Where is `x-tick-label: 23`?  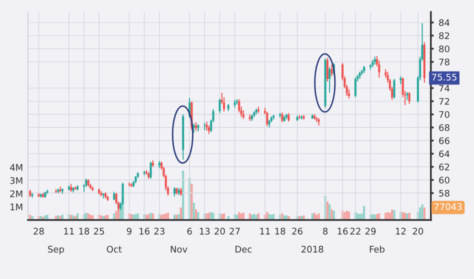
x-tick-label: 23 is located at coordinates (159, 231).